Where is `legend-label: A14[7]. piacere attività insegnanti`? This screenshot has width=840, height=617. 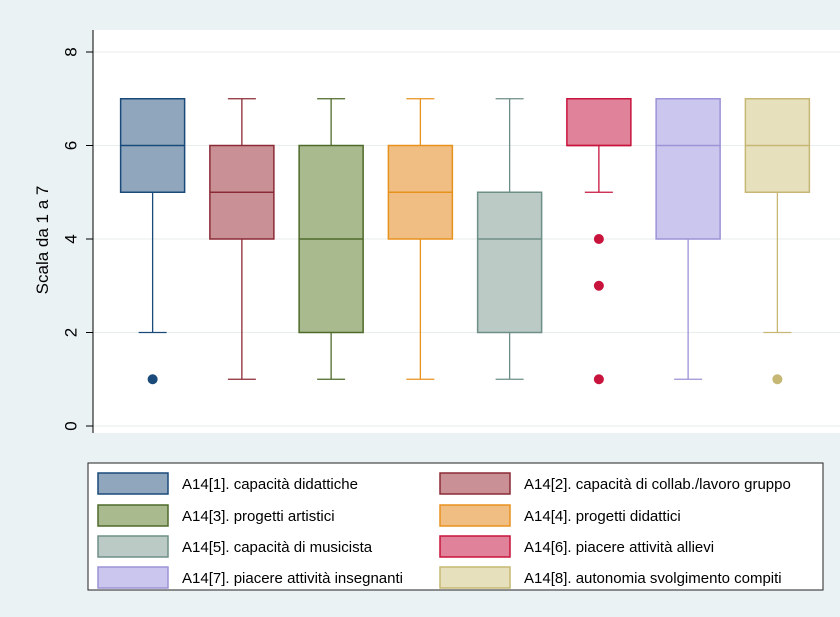
legend-label: A14[7]. piacere attività insegnanti is located at coordinates (292, 578).